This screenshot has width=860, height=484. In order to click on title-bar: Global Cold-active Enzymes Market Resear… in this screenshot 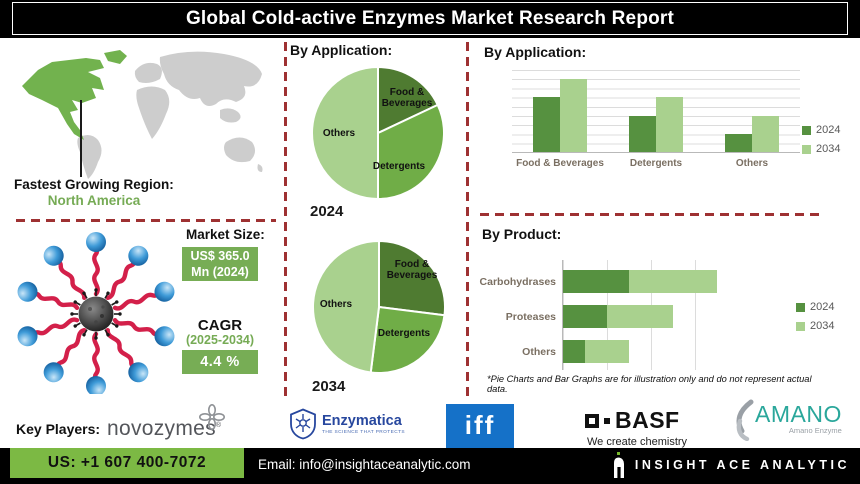, I will do `click(430, 19)`.